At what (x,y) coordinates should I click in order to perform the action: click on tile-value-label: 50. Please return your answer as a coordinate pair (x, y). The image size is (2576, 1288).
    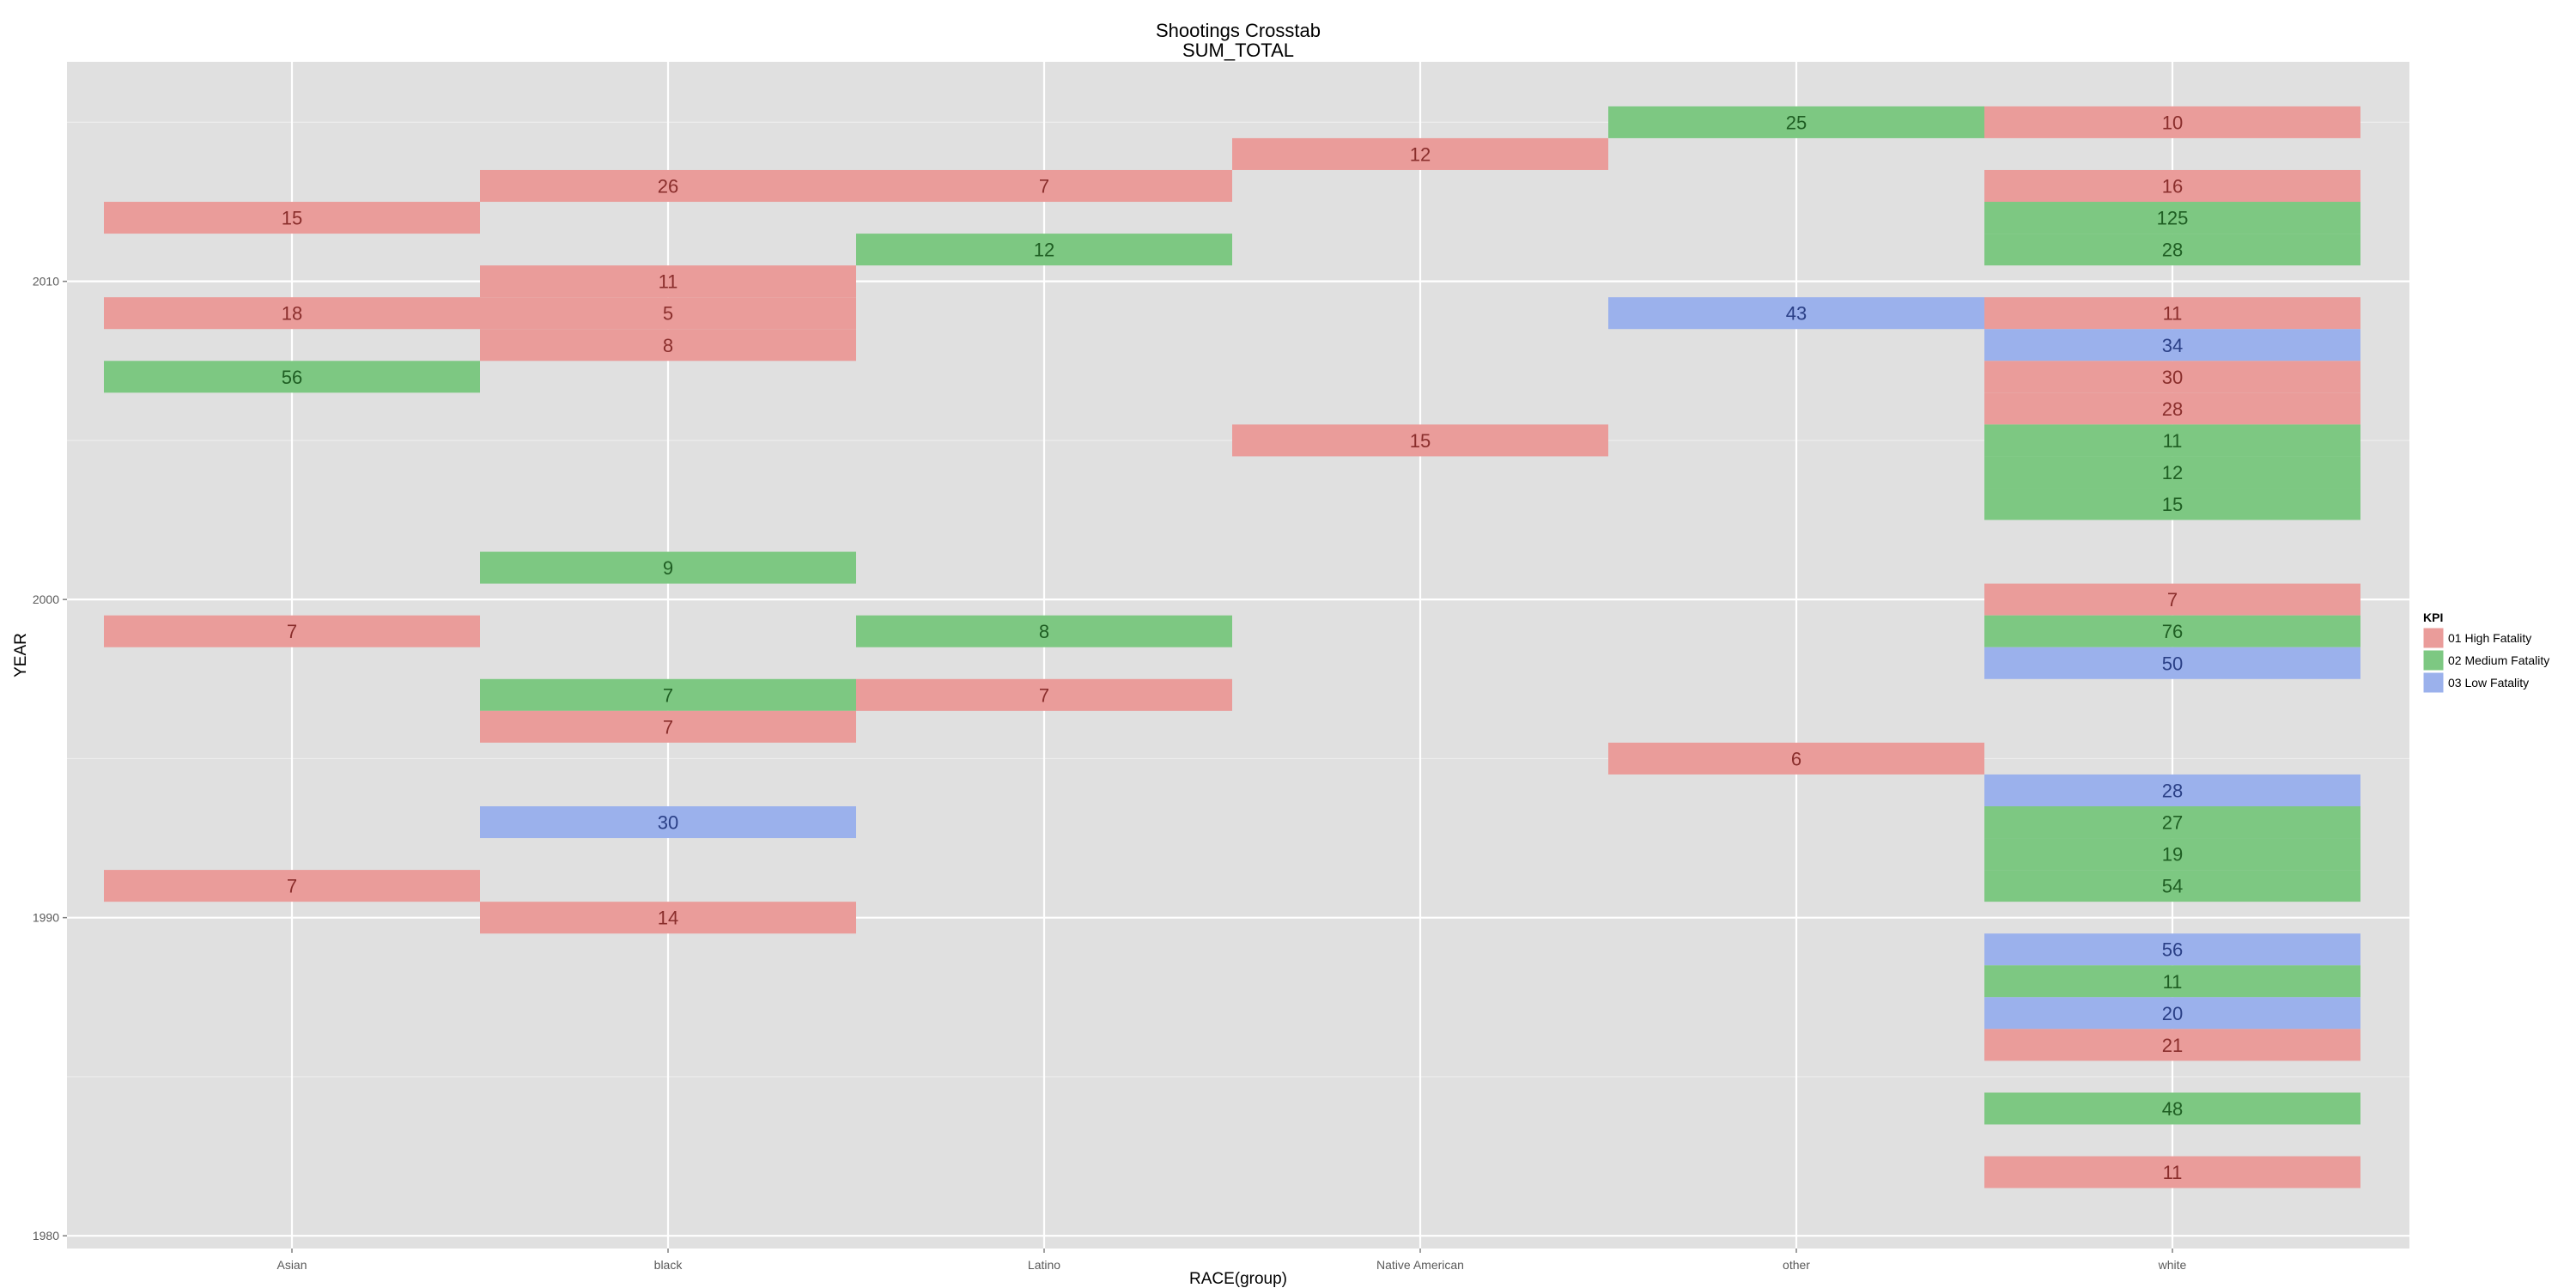
    Looking at the image, I should click on (2172, 663).